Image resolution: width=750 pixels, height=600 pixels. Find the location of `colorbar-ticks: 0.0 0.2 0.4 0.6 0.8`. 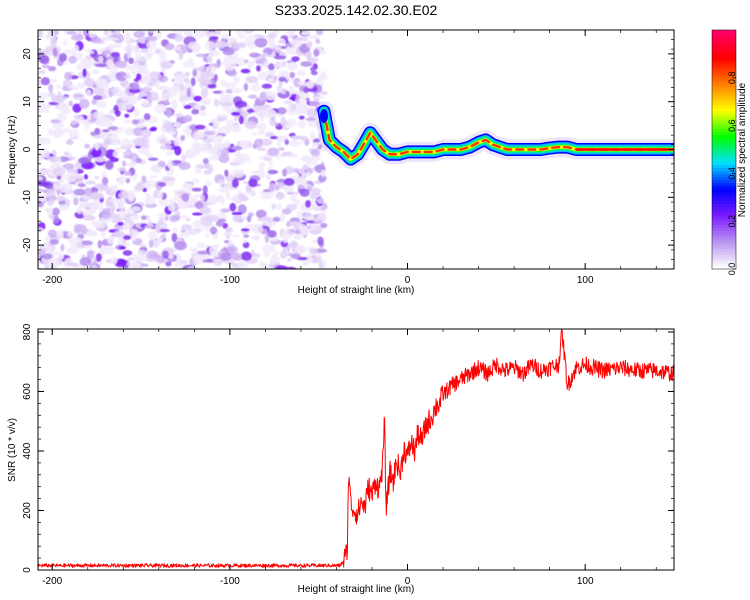

colorbar-ticks: 0.0 0.2 0.4 0.6 0.8 is located at coordinates (732, 174).